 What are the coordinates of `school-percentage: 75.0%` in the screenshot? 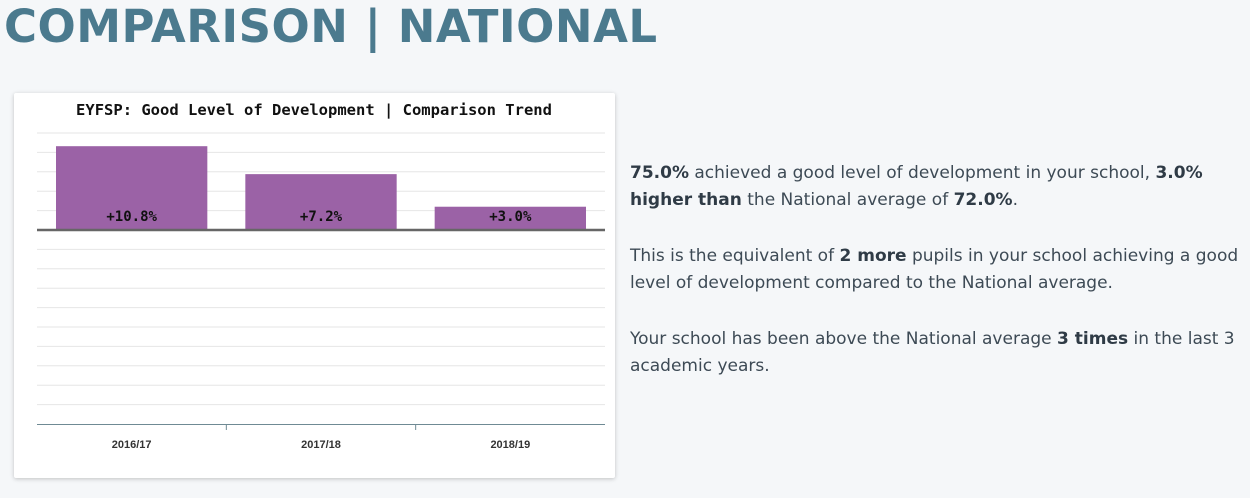 It's located at (659, 173).